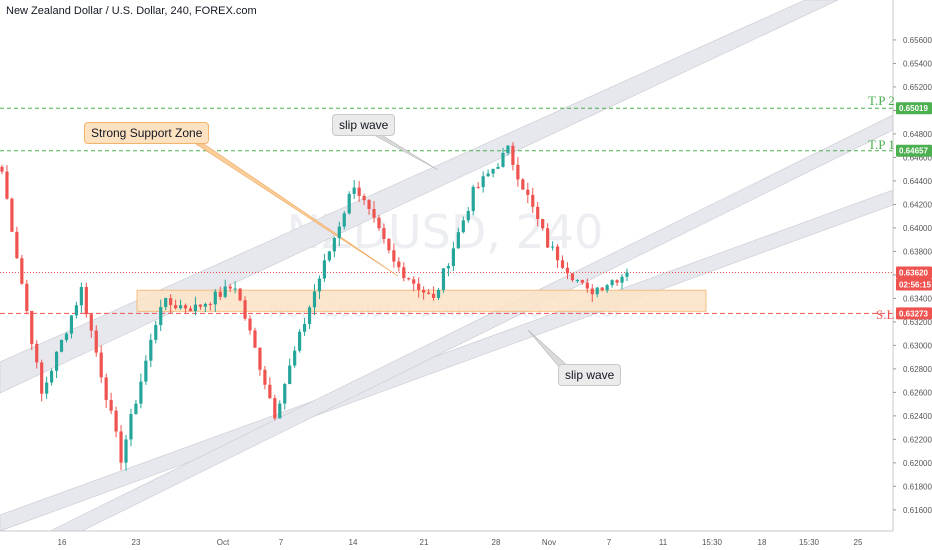  I want to click on support-callout-pointer, so click(296, 210).